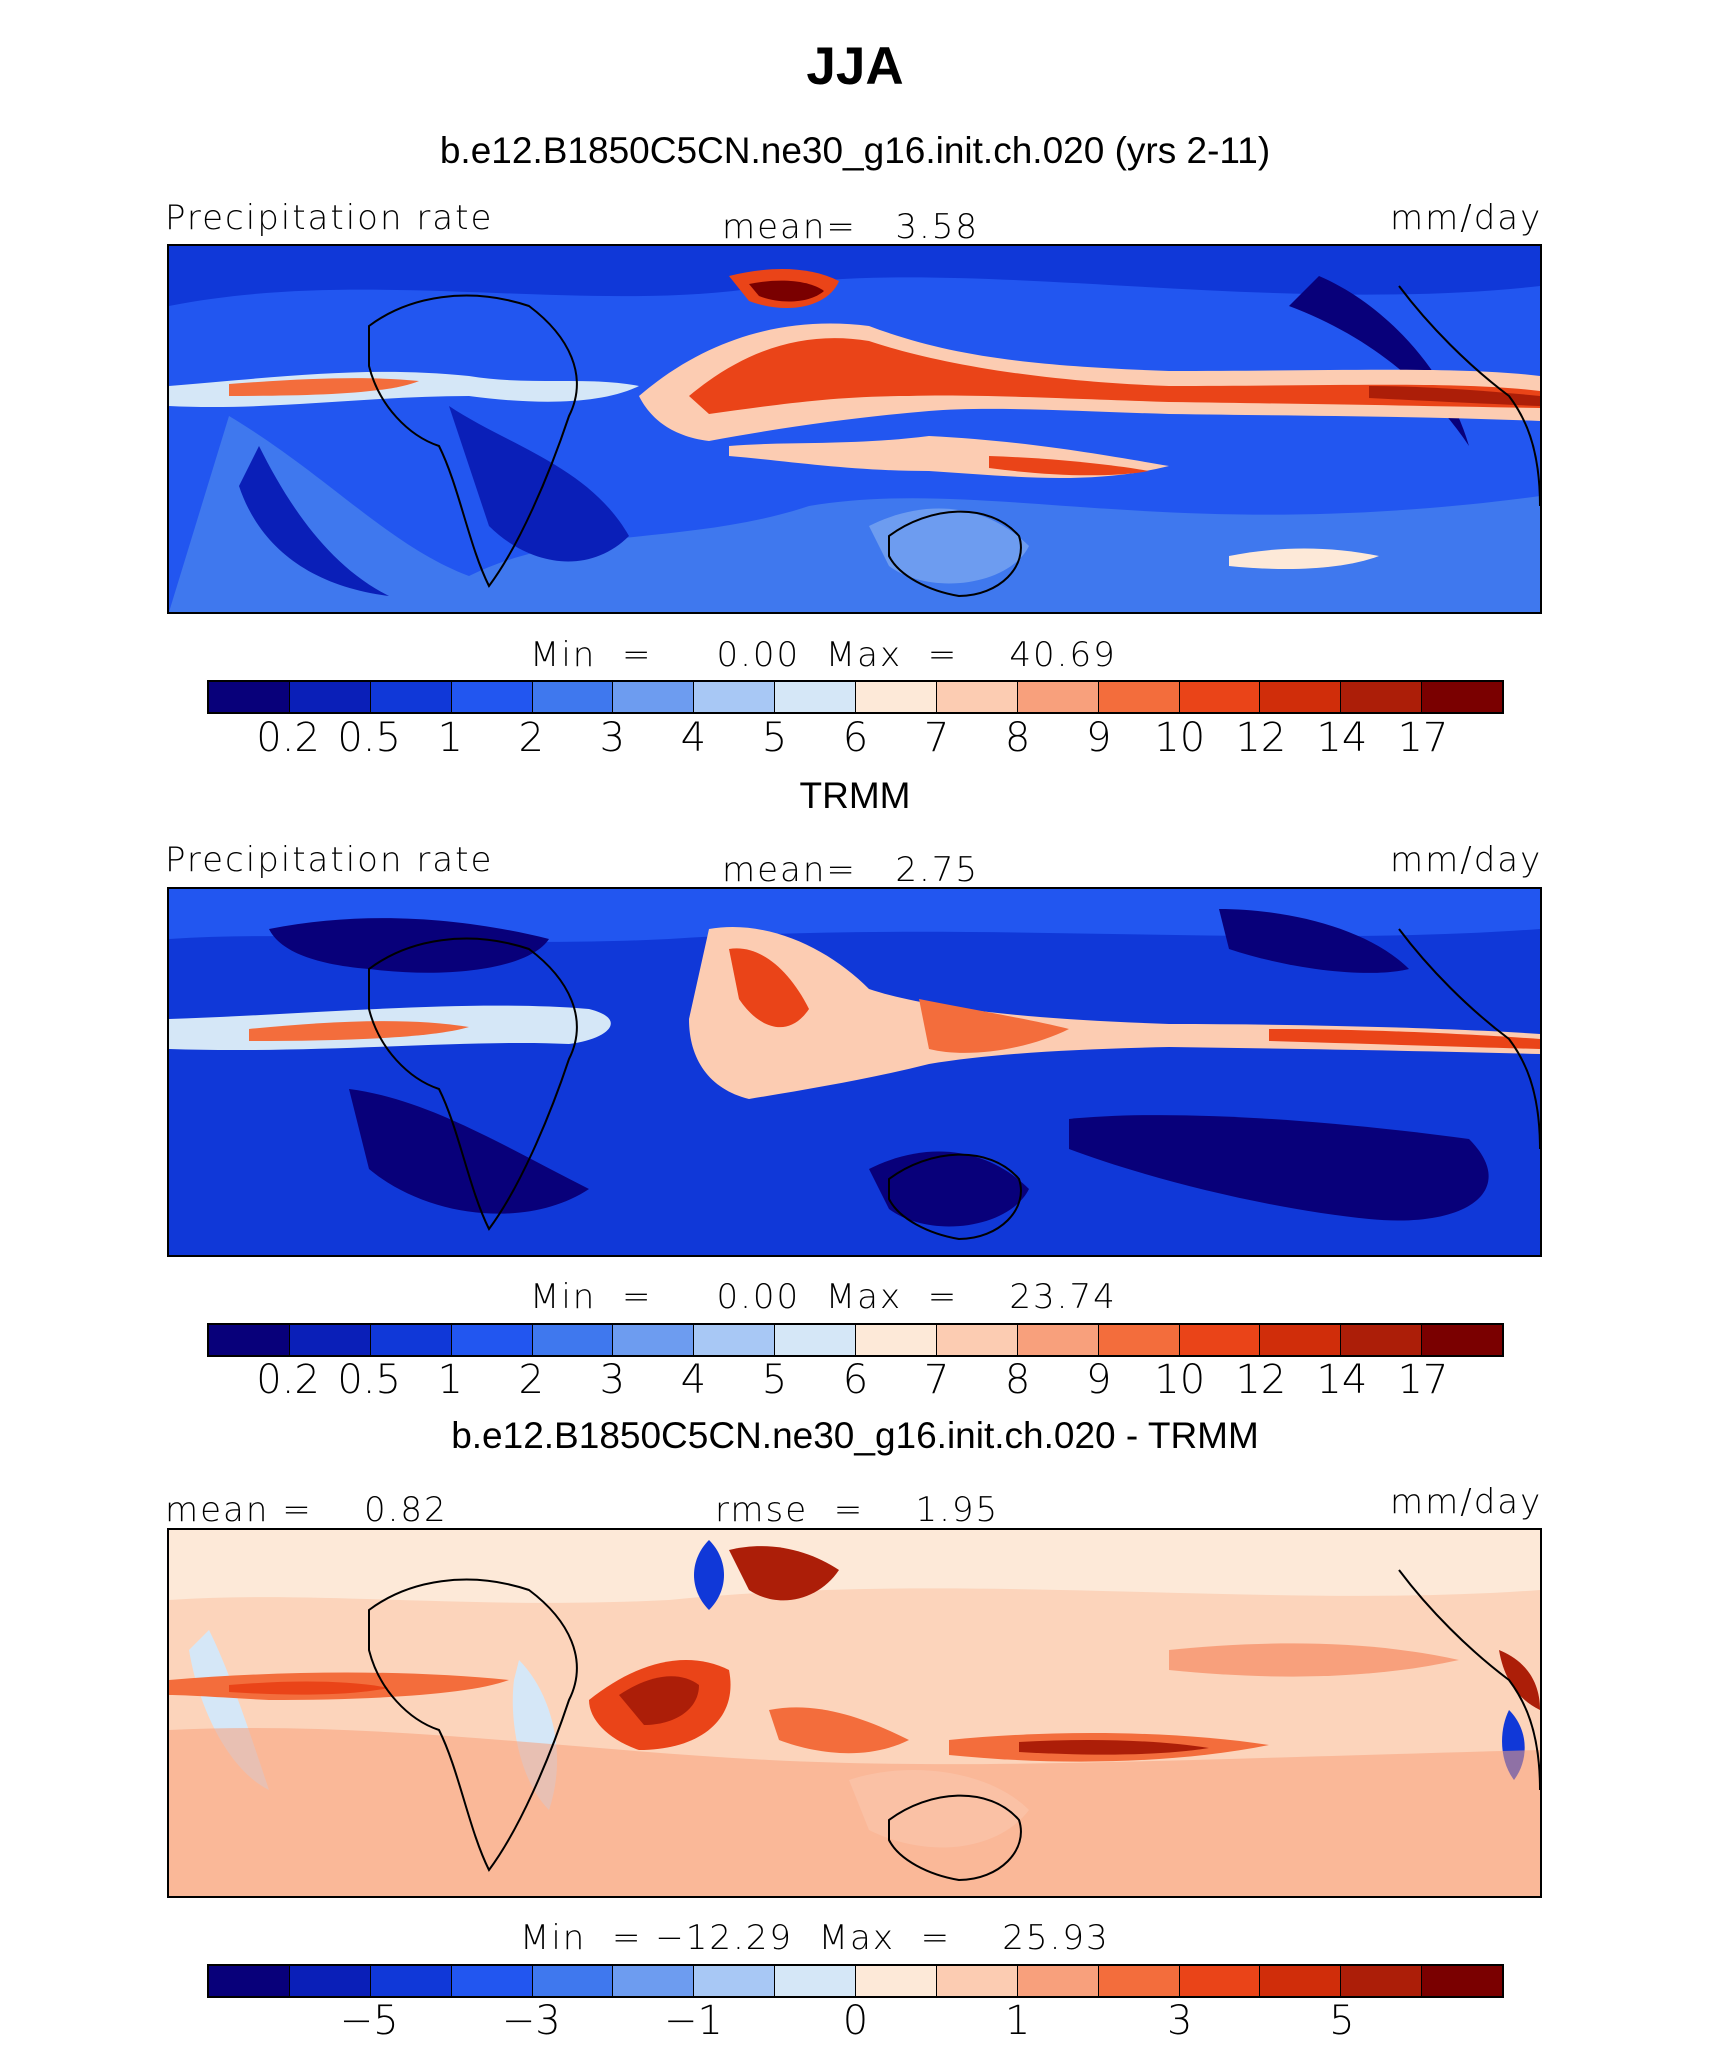 The height and width of the screenshot is (2064, 1710). I want to click on panel-3-rmse-label: rmse = 1.95, so click(857, 1510).